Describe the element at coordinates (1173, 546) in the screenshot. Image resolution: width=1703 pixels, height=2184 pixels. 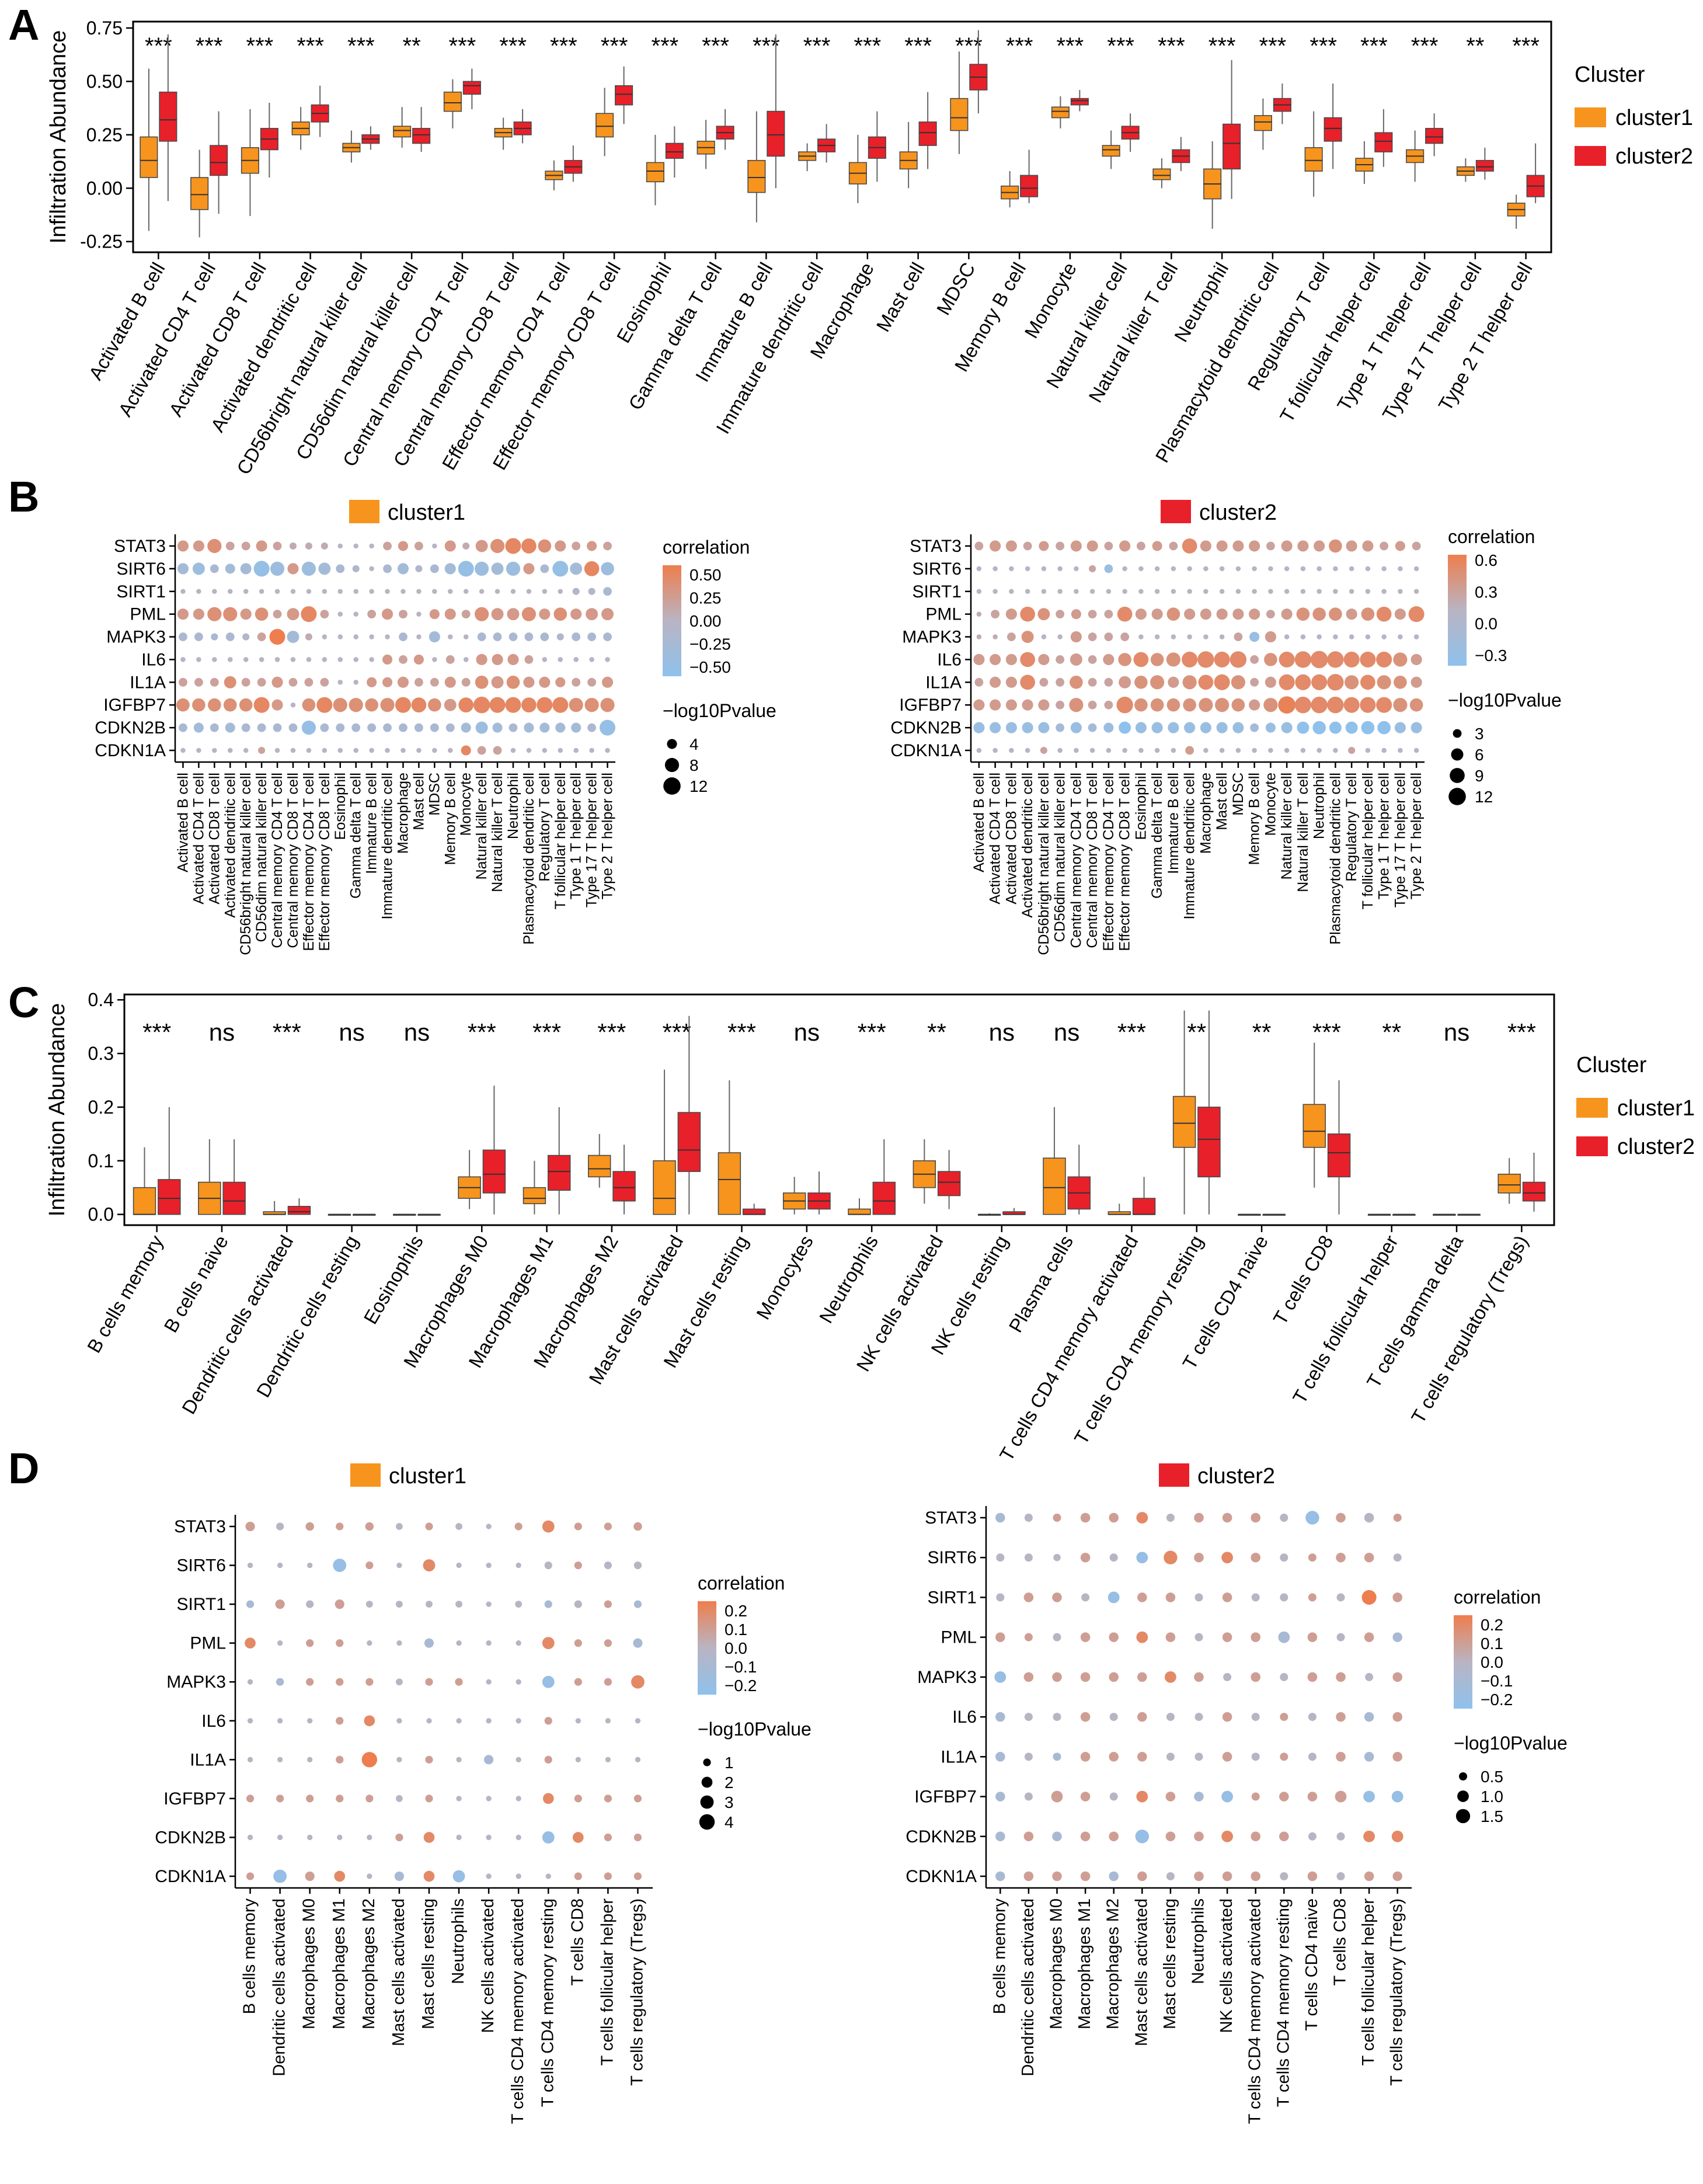
I see `bubble-stat3-immature-b-cell` at that location.